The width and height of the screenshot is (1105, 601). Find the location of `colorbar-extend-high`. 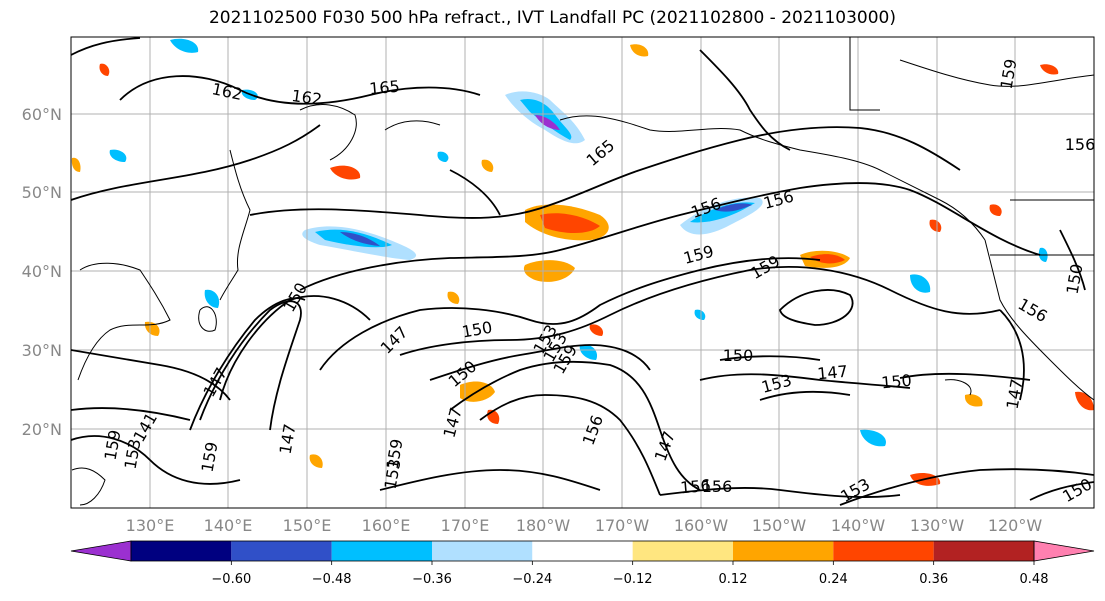

colorbar-extend-high is located at coordinates (1064, 551).